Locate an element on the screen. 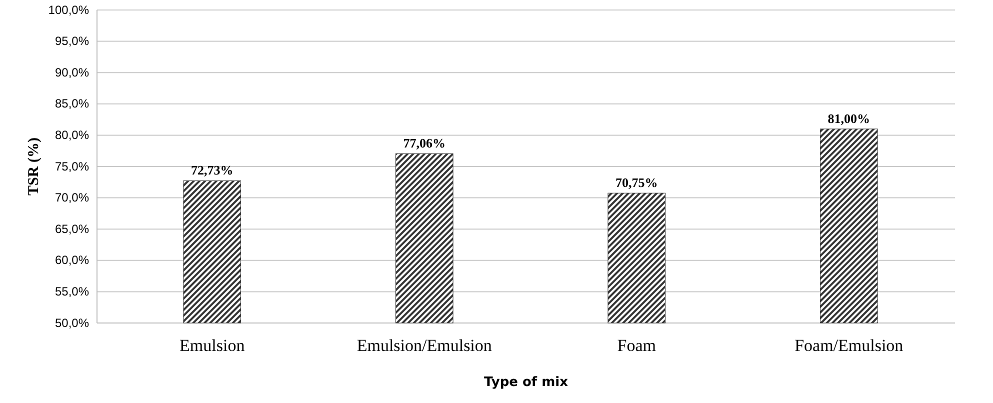 The width and height of the screenshot is (993, 403). x-tick-label: Emulsion/Emulsion is located at coordinates (424, 346).